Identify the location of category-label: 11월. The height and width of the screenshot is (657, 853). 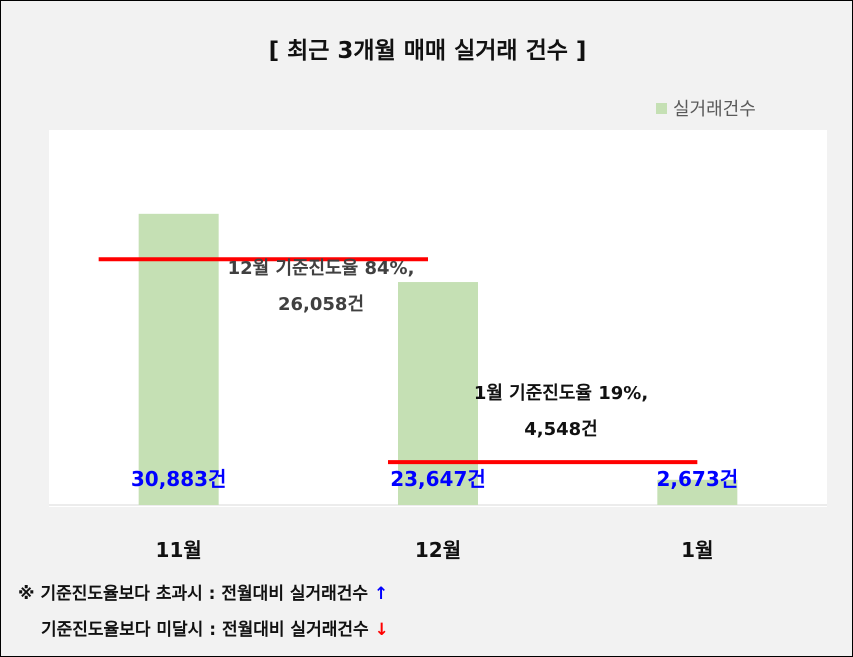
(178, 550).